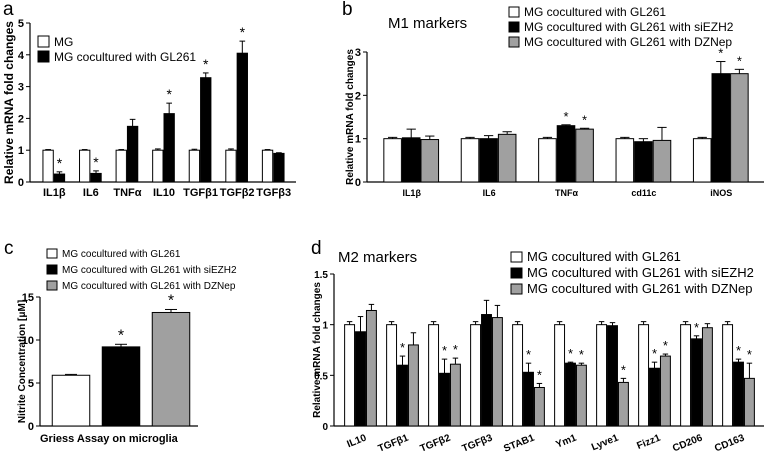 The width and height of the screenshot is (778, 469). I want to click on panel-label-b: b, so click(347, 10).